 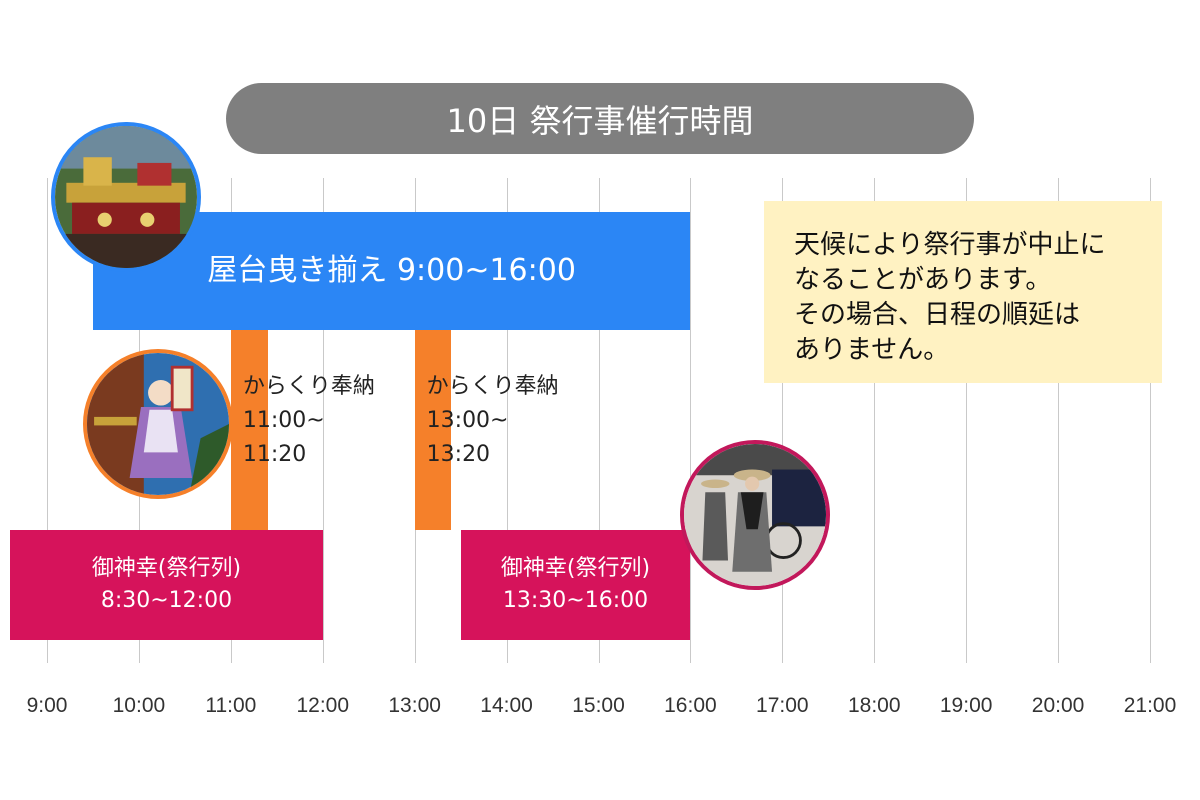 What do you see at coordinates (874, 705) in the screenshot?
I see `tick-label: 18:00` at bounding box center [874, 705].